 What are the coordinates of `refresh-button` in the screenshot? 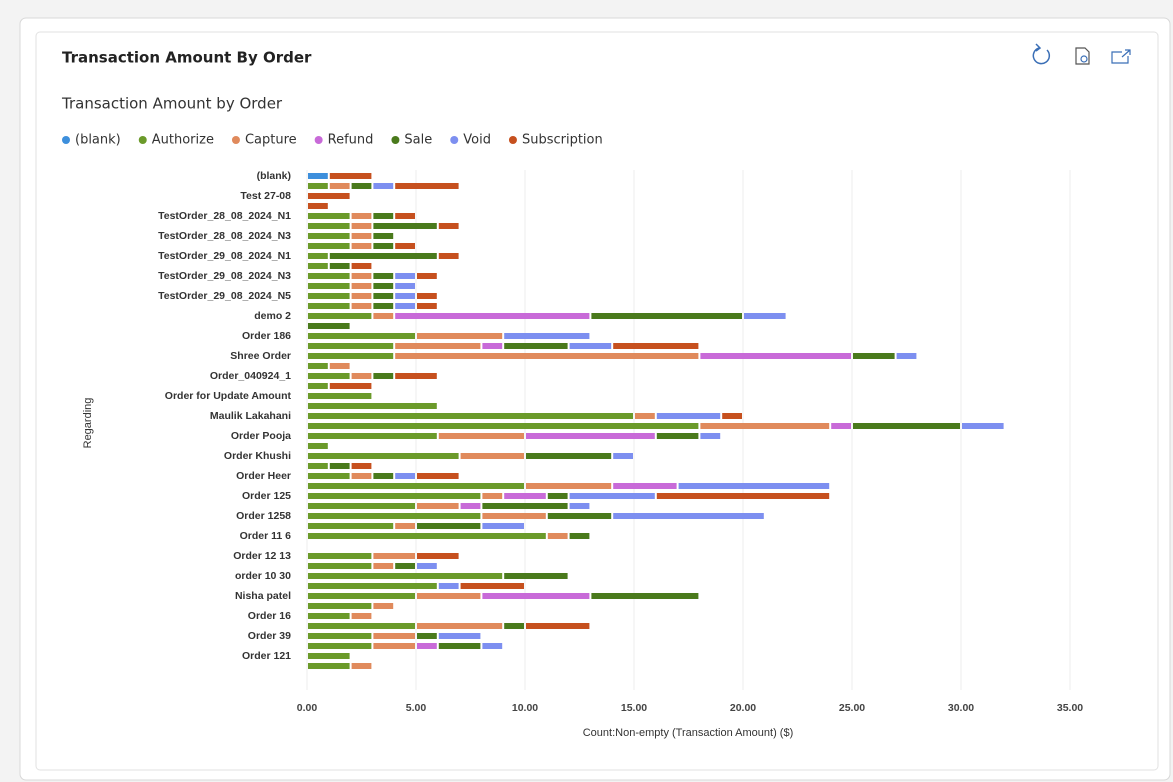 It's located at (1041, 54).